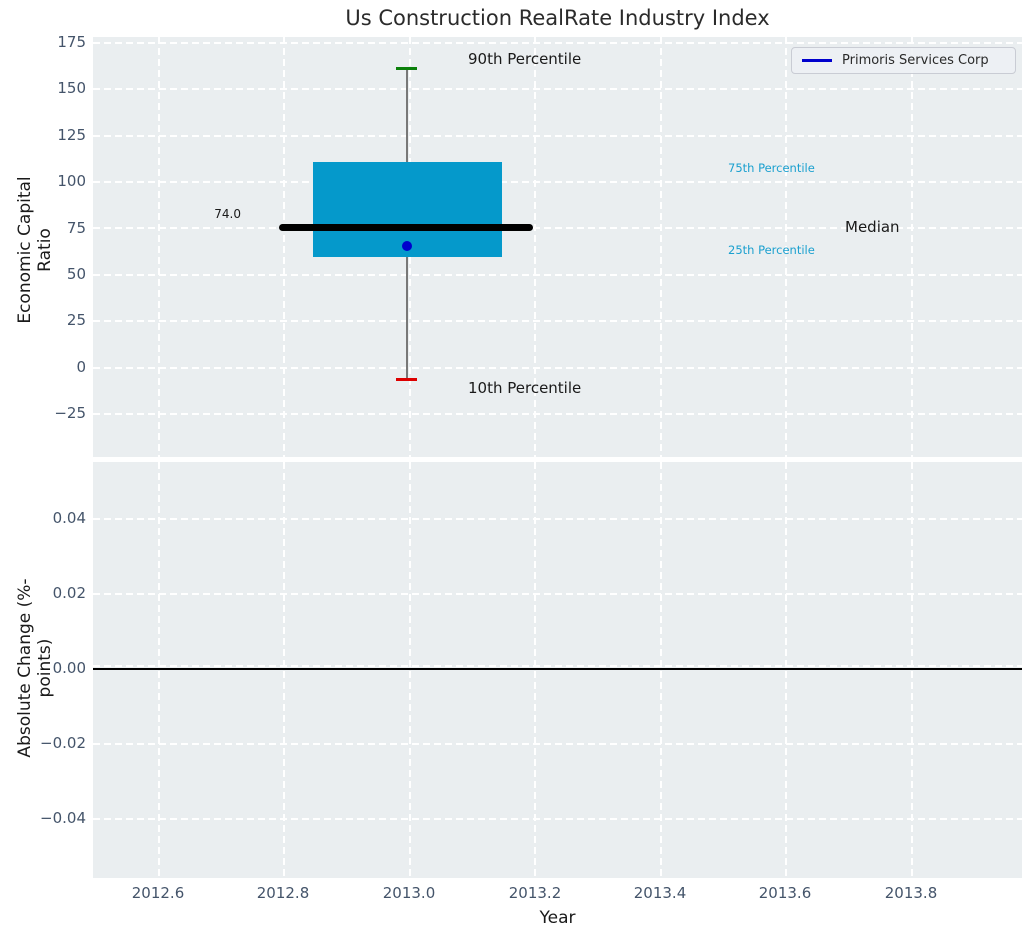 The height and width of the screenshot is (942, 1034). Describe the element at coordinates (69, 593) in the screenshot. I see `ytick-label: 0.02` at that location.